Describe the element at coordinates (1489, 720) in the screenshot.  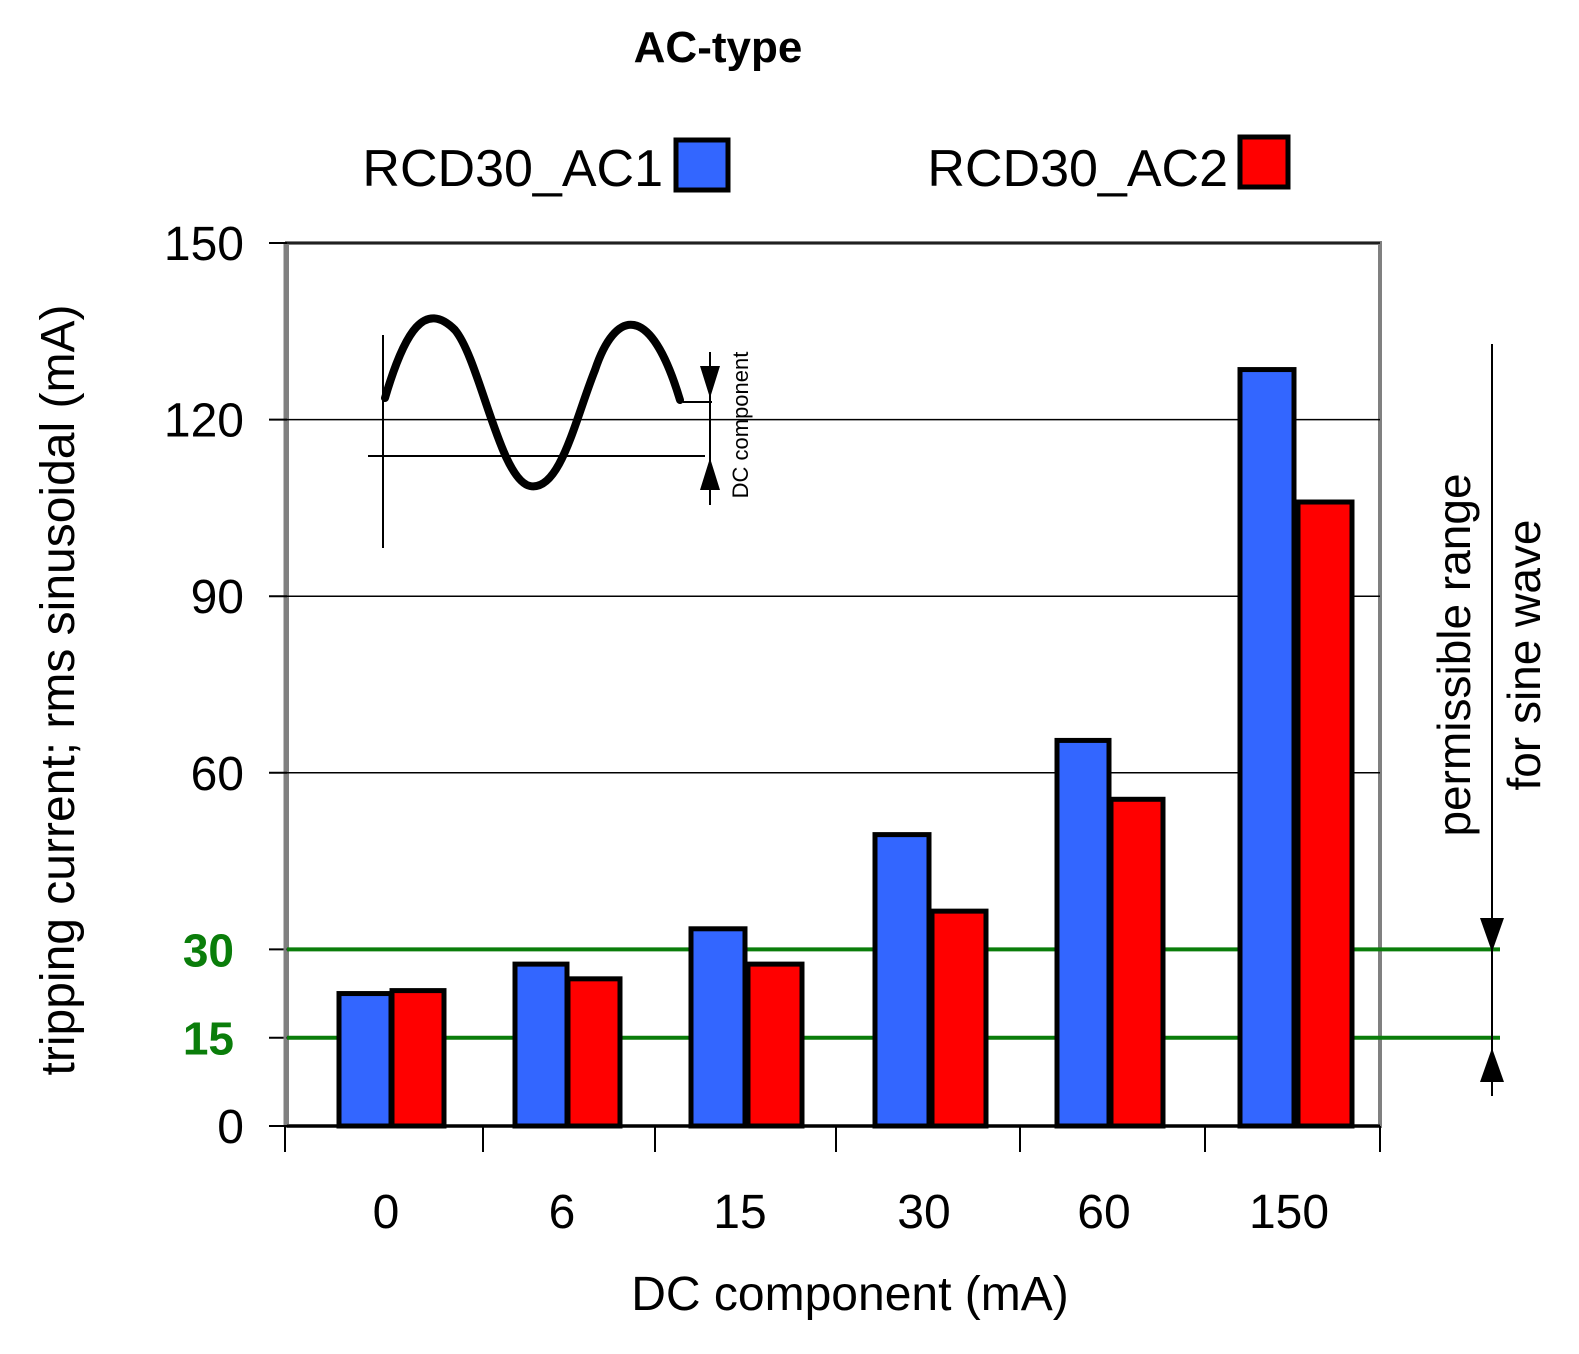
I see `permissible-range-annotation: permissible range for sine wave` at that location.